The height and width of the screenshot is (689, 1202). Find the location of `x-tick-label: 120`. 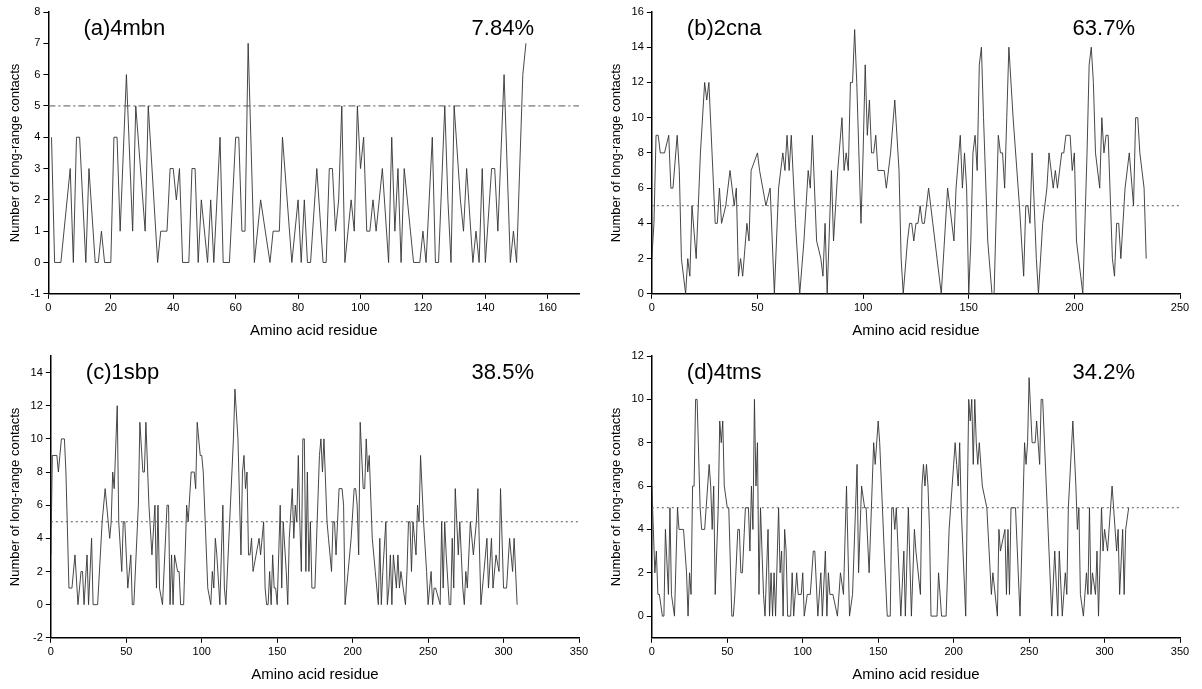

x-tick-label: 120 is located at coordinates (423, 307).